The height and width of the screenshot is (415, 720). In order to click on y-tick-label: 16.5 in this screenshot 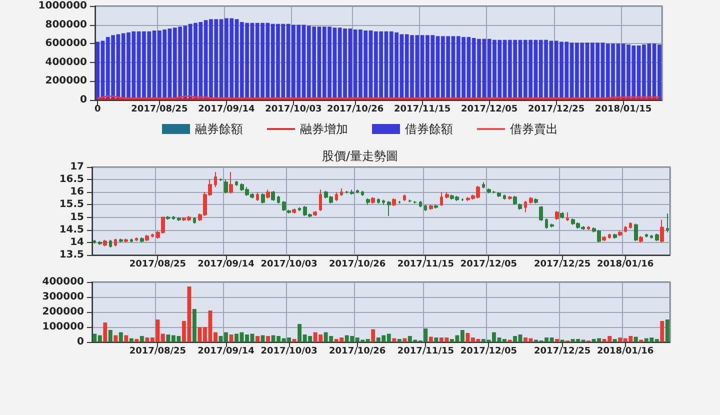, I will do `click(71, 180)`.